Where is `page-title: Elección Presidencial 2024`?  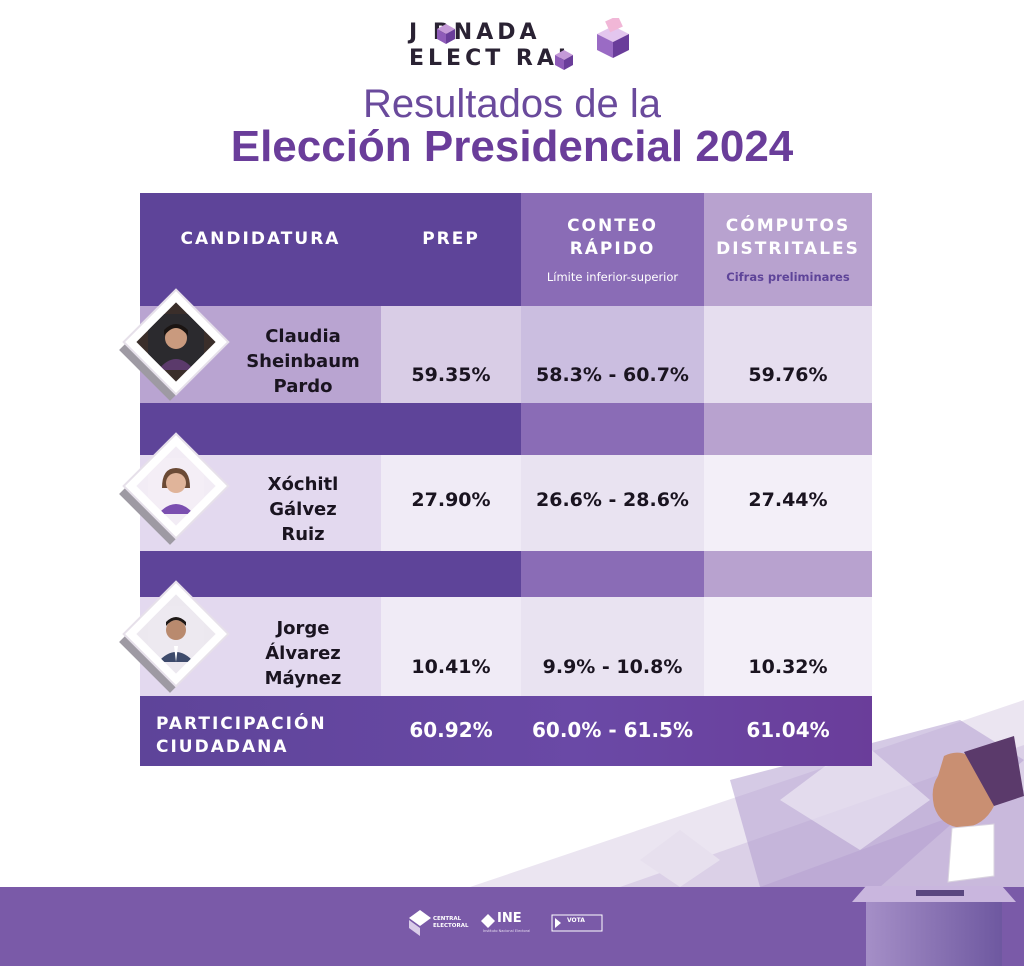
page-title: Elección Presidencial 2024 is located at coordinates (512, 146).